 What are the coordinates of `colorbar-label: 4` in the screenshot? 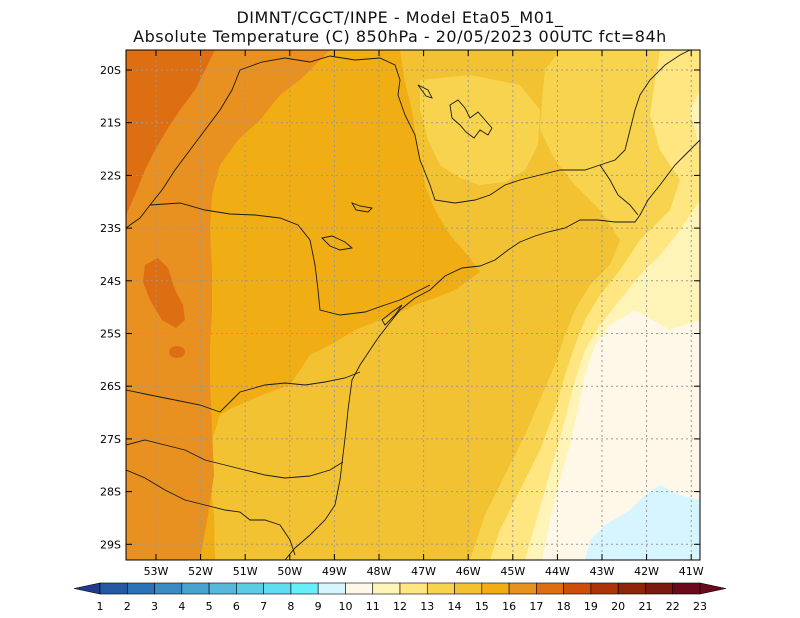 It's located at (181, 606).